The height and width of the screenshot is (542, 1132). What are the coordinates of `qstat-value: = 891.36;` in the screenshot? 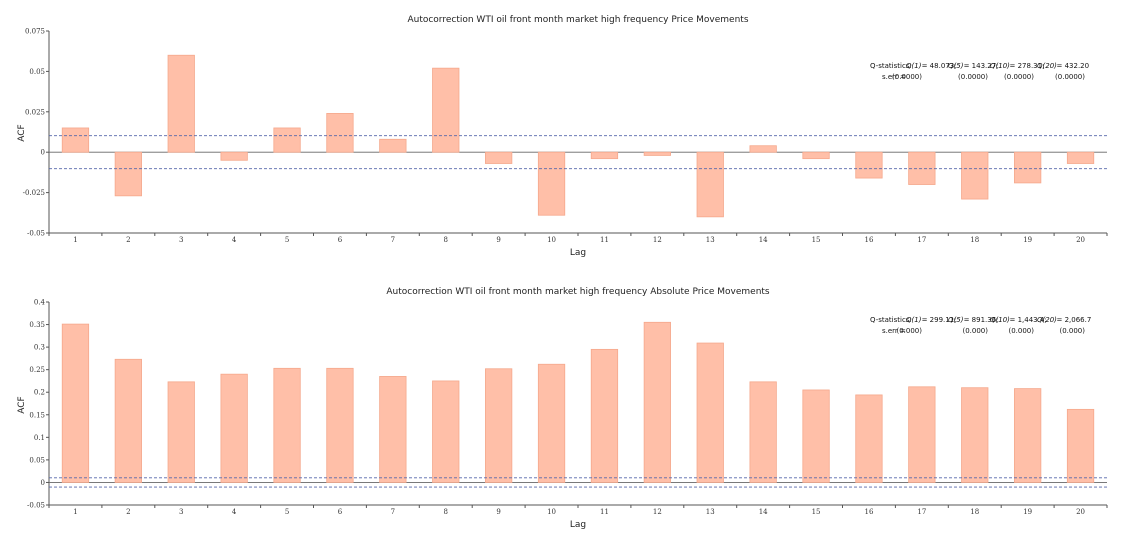 It's located at (981, 320).